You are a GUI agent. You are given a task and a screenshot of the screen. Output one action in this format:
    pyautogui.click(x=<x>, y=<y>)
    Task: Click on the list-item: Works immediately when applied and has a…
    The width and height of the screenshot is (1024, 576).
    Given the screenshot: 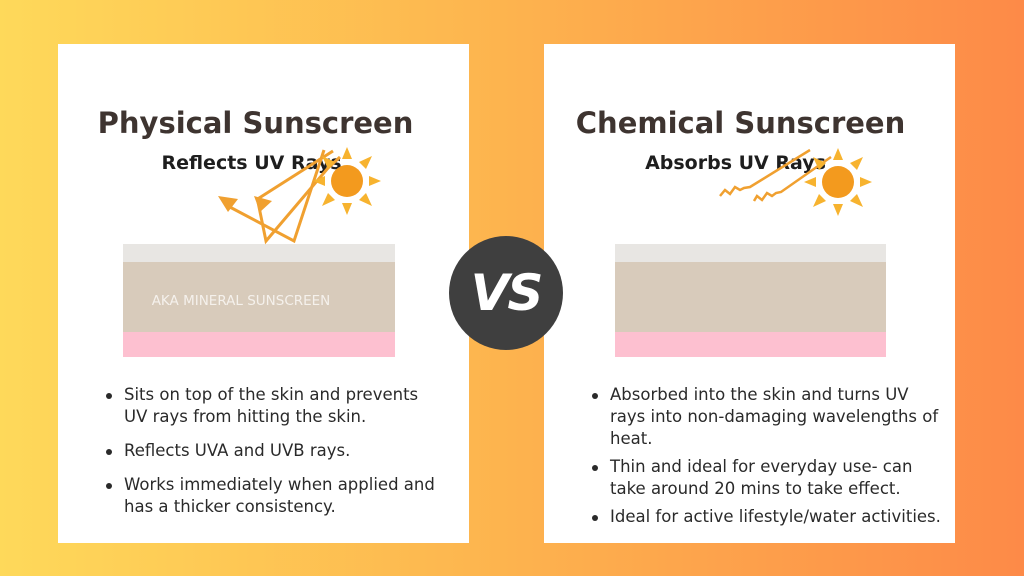 What is the action you would take?
    pyautogui.click(x=276, y=496)
    